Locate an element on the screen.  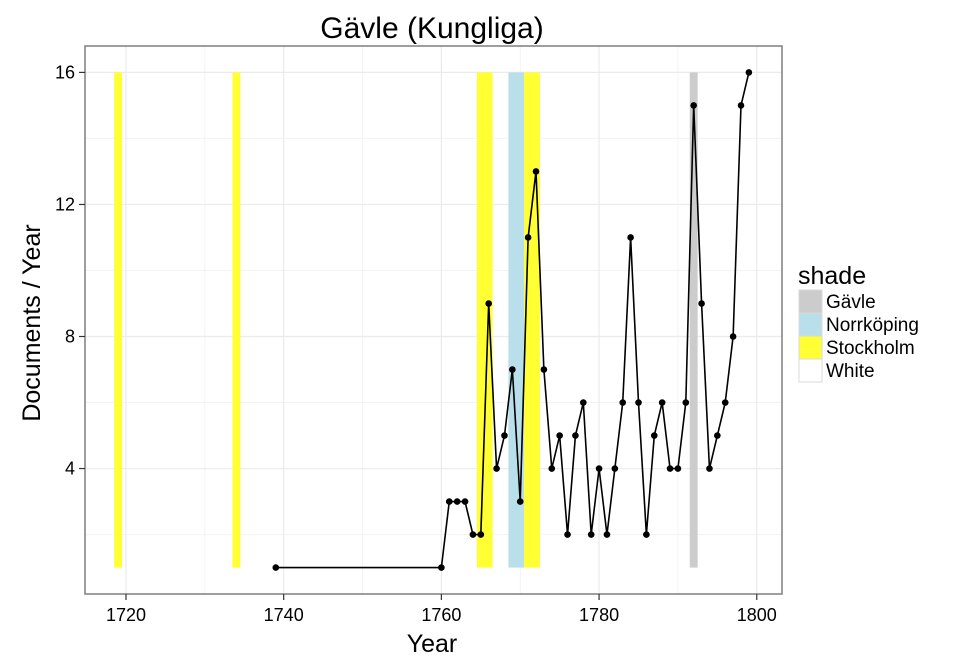
x-tick-label: 1800 is located at coordinates (757, 615).